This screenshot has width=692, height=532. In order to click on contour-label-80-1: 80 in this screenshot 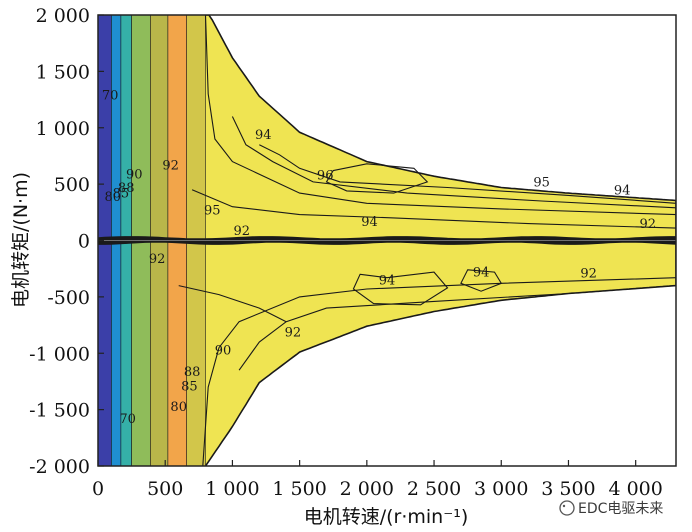, I will do `click(113, 197)`.